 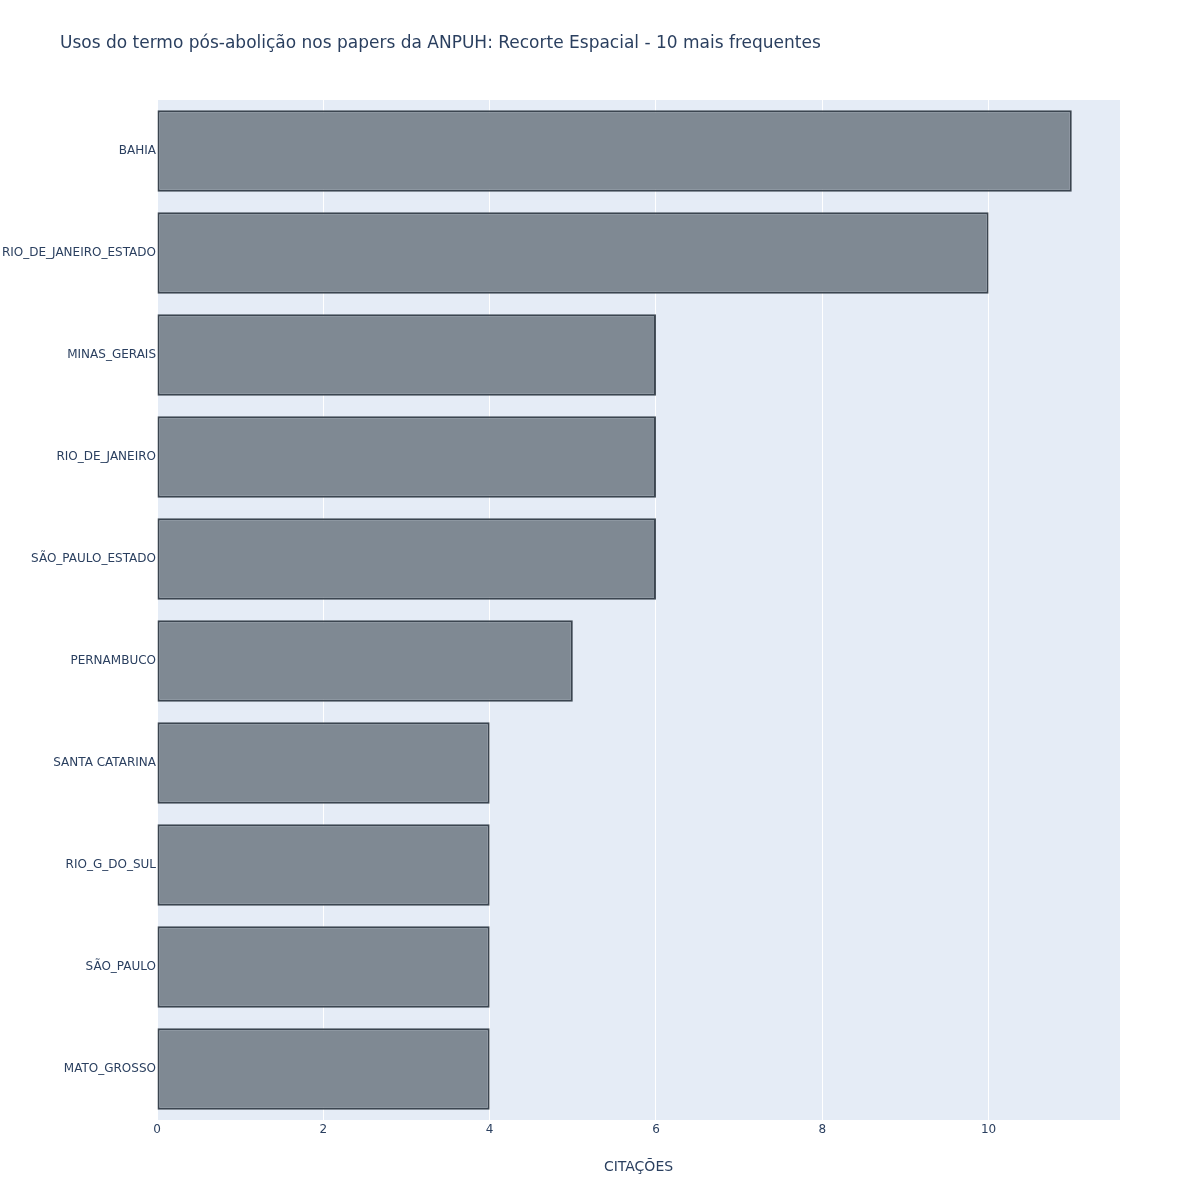 I want to click on chart-title: Usos do termo pós-abolição nos papers da ANPUH: Recorte Espacial - 10 mais frequentes, so click(x=440, y=42).